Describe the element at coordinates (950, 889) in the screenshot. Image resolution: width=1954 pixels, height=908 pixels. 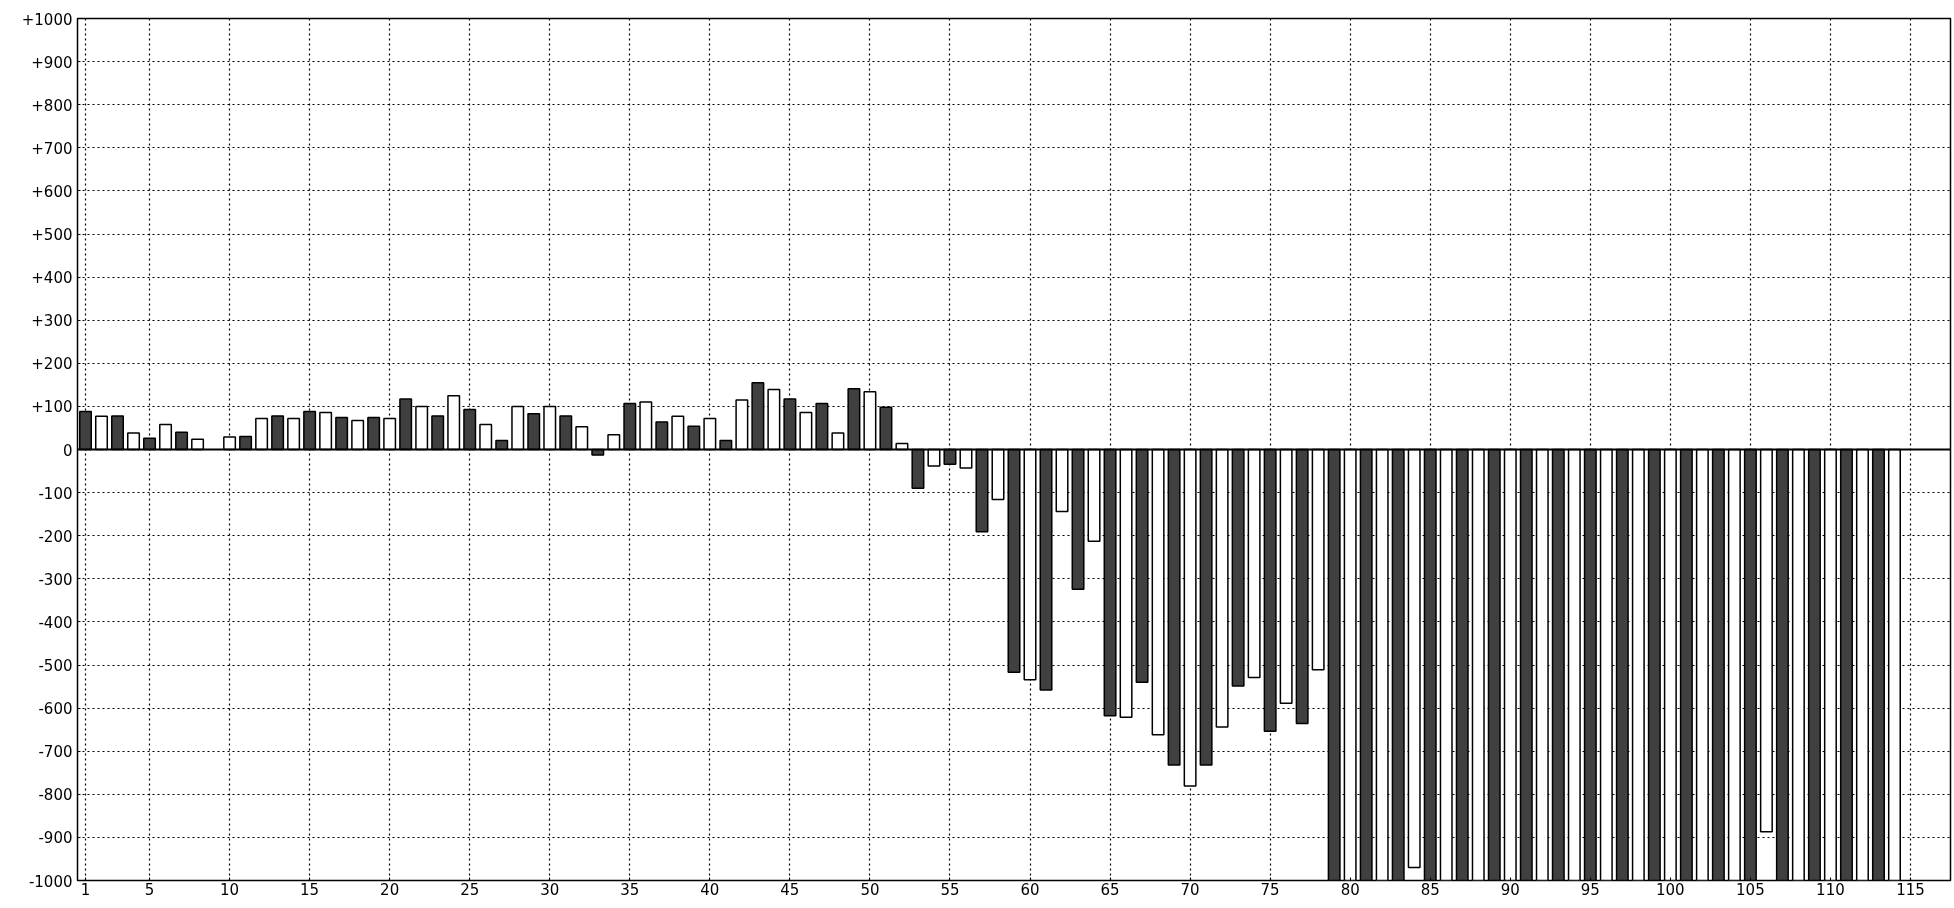
I see `x-tick-label: 55` at that location.